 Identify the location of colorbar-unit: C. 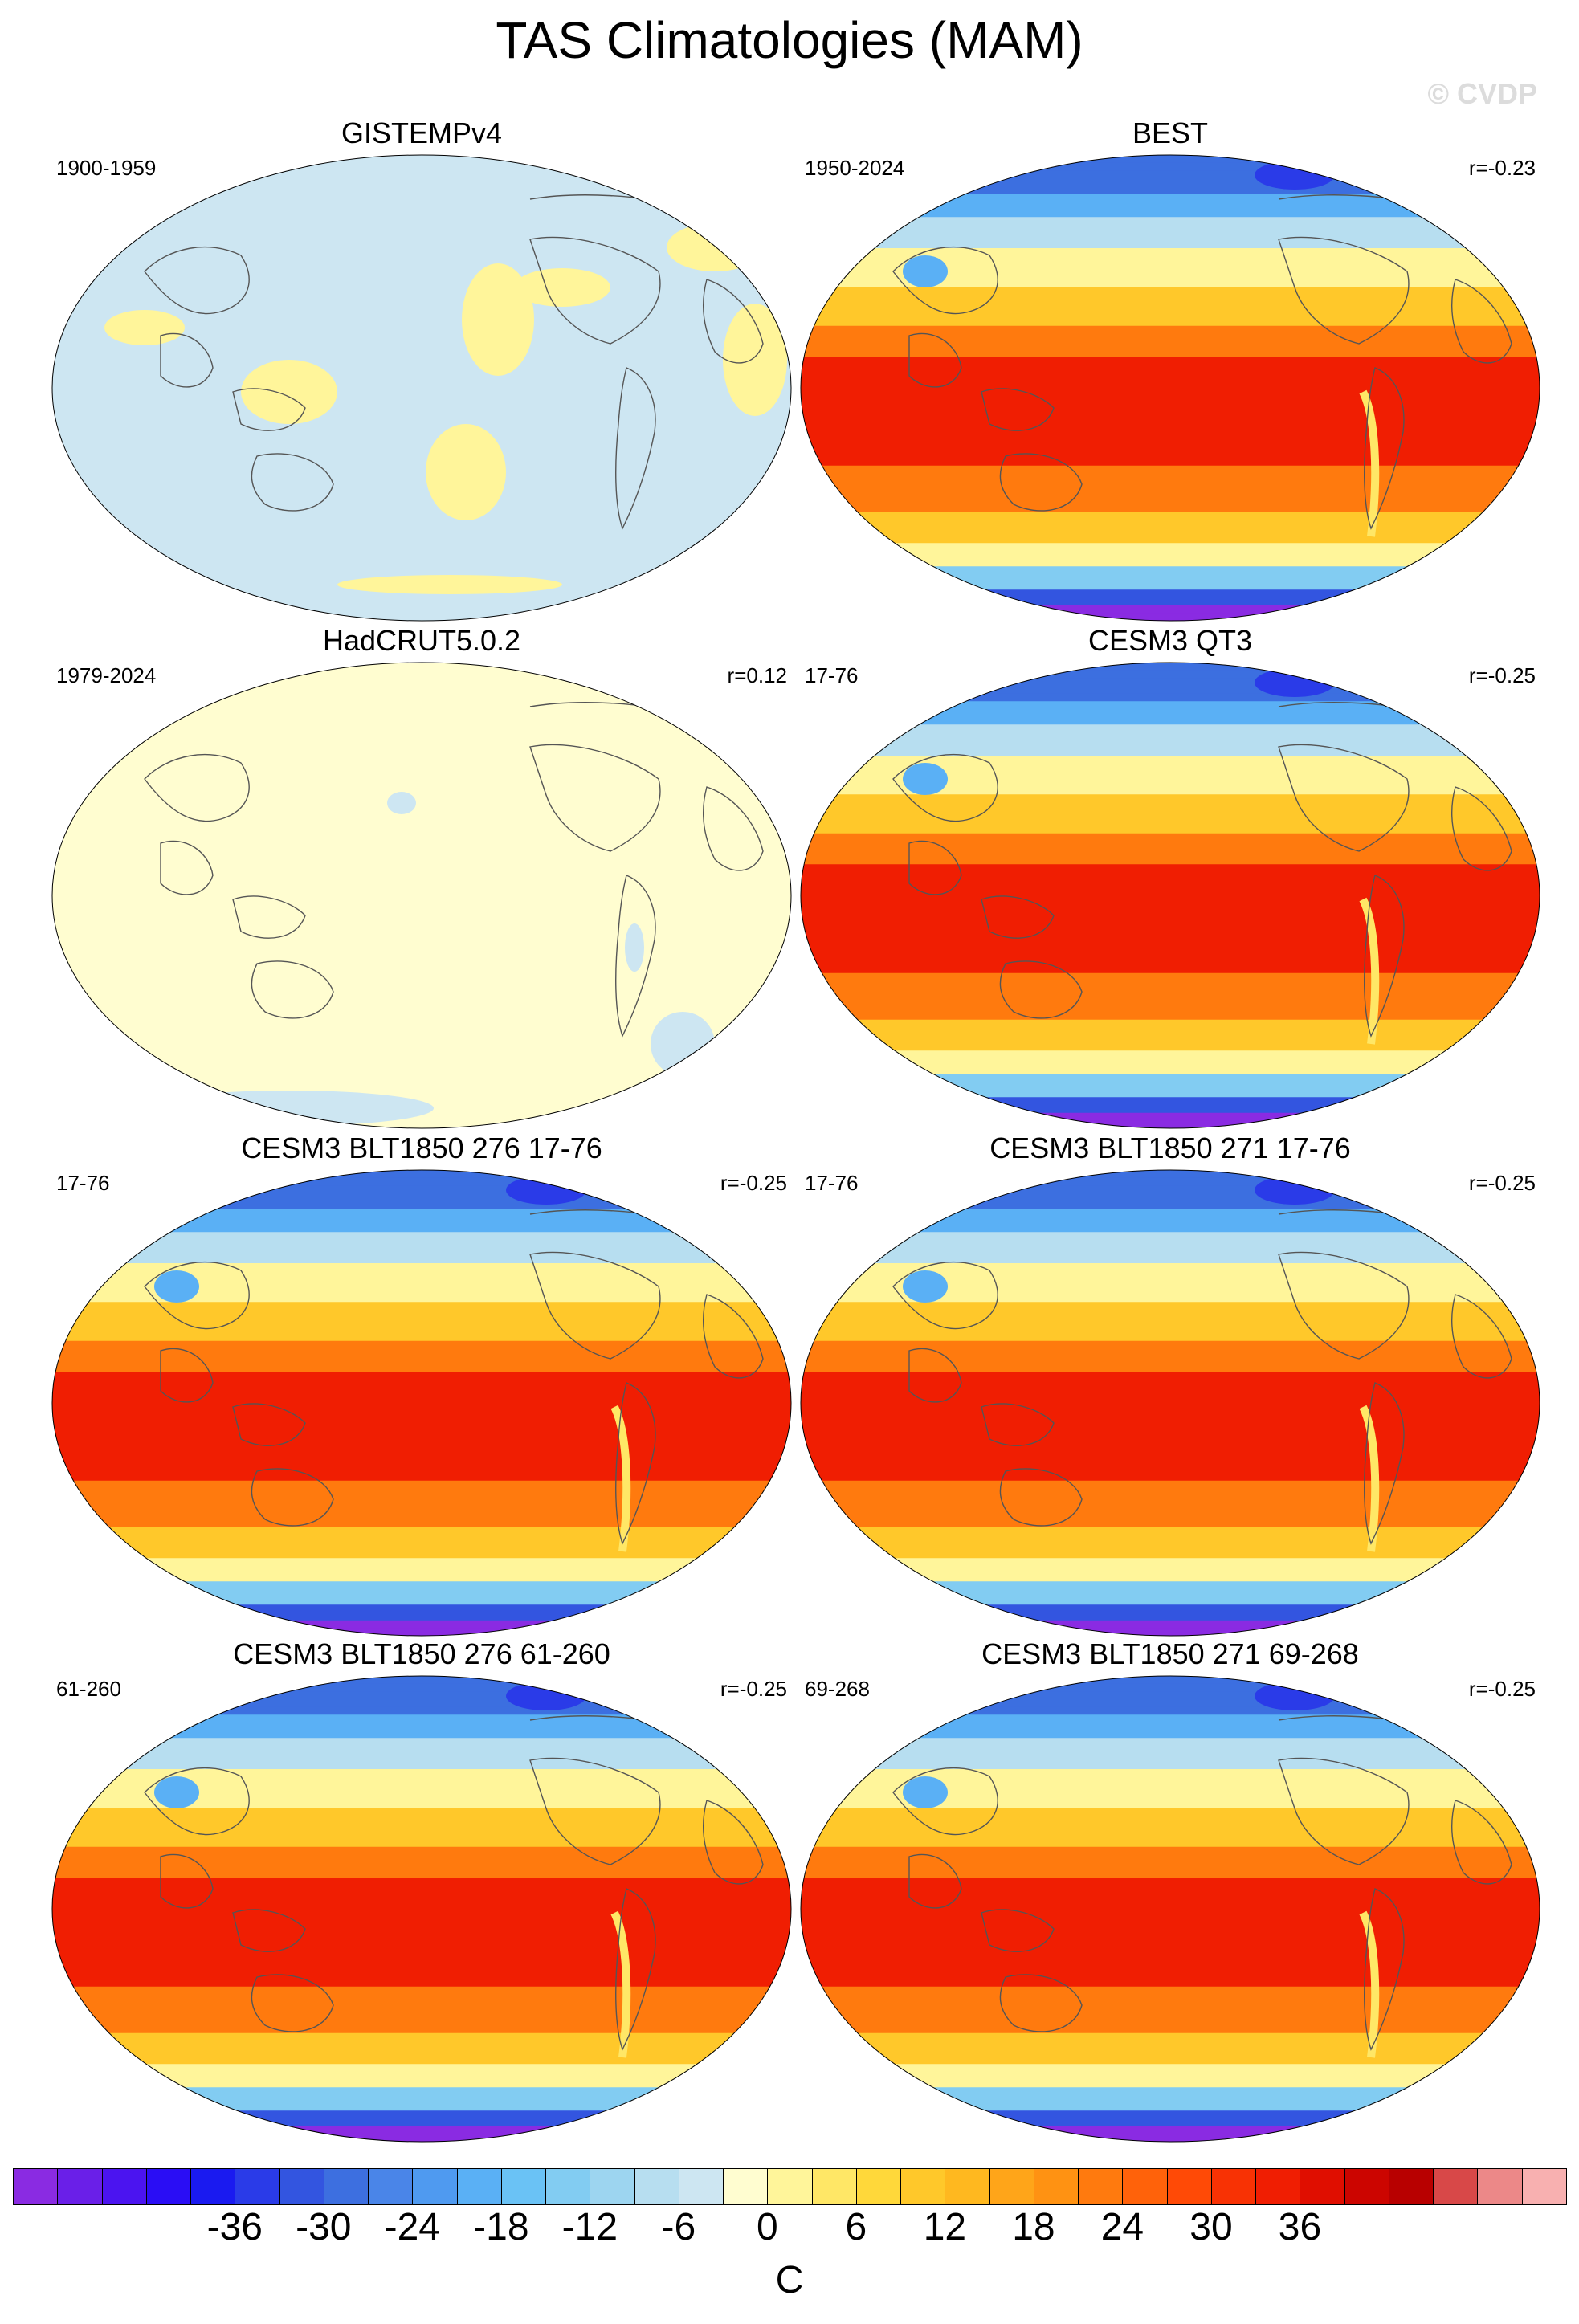
(789, 2281).